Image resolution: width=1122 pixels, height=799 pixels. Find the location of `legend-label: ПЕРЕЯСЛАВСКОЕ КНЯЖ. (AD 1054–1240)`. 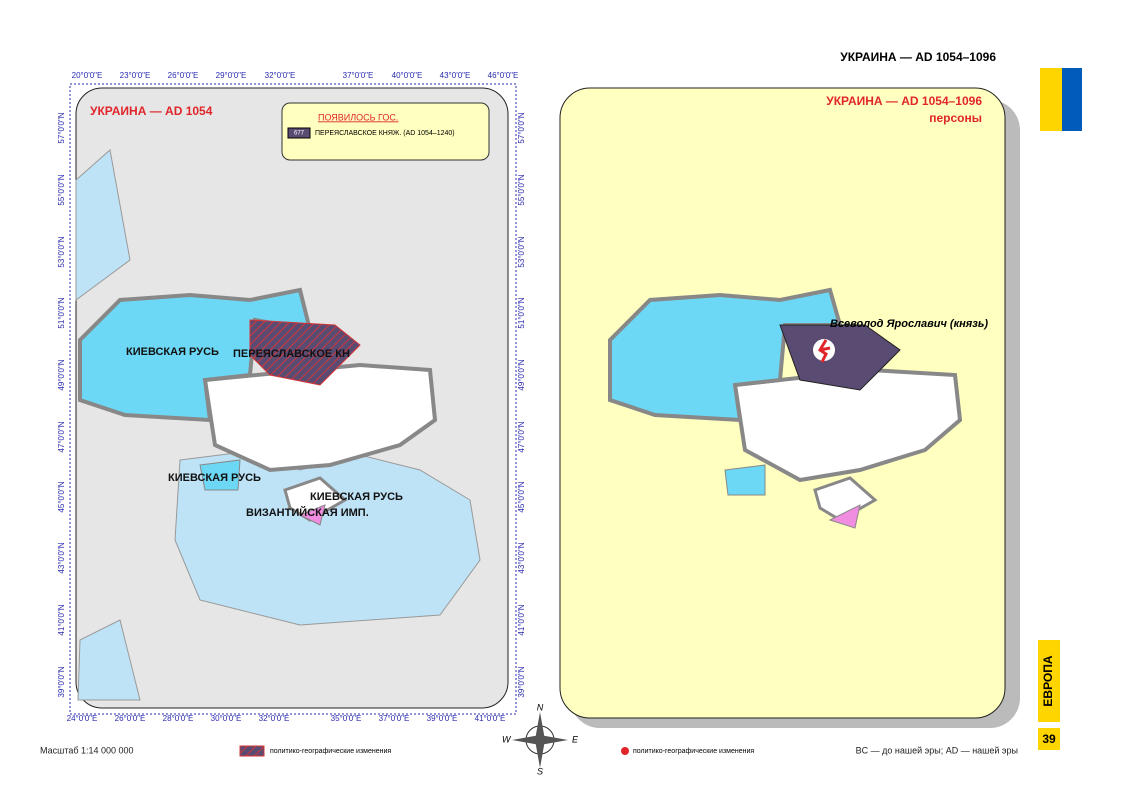

legend-label: ПЕРЕЯСЛАВСКОЕ КНЯЖ. (AD 1054–1240) is located at coordinates (385, 133).